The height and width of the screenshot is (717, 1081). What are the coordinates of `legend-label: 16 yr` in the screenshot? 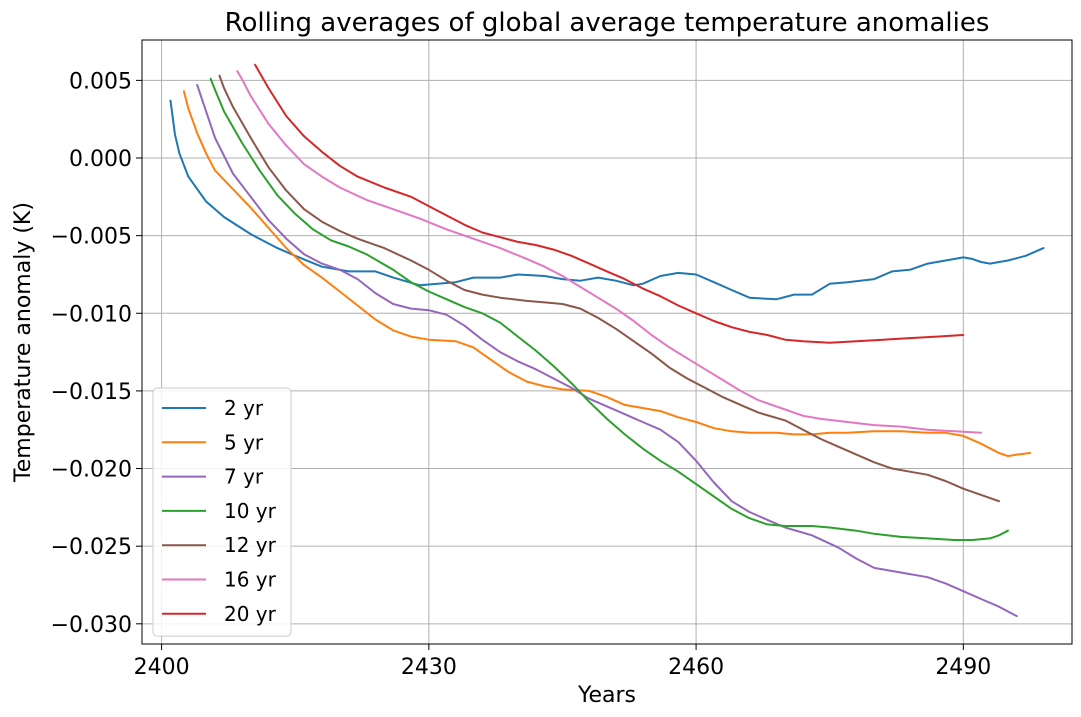 It's located at (250, 580).